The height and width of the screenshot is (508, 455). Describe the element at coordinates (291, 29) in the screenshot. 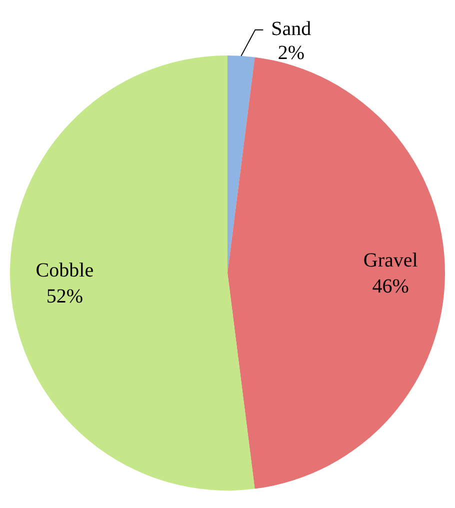

I see `slice-label: Sand` at that location.